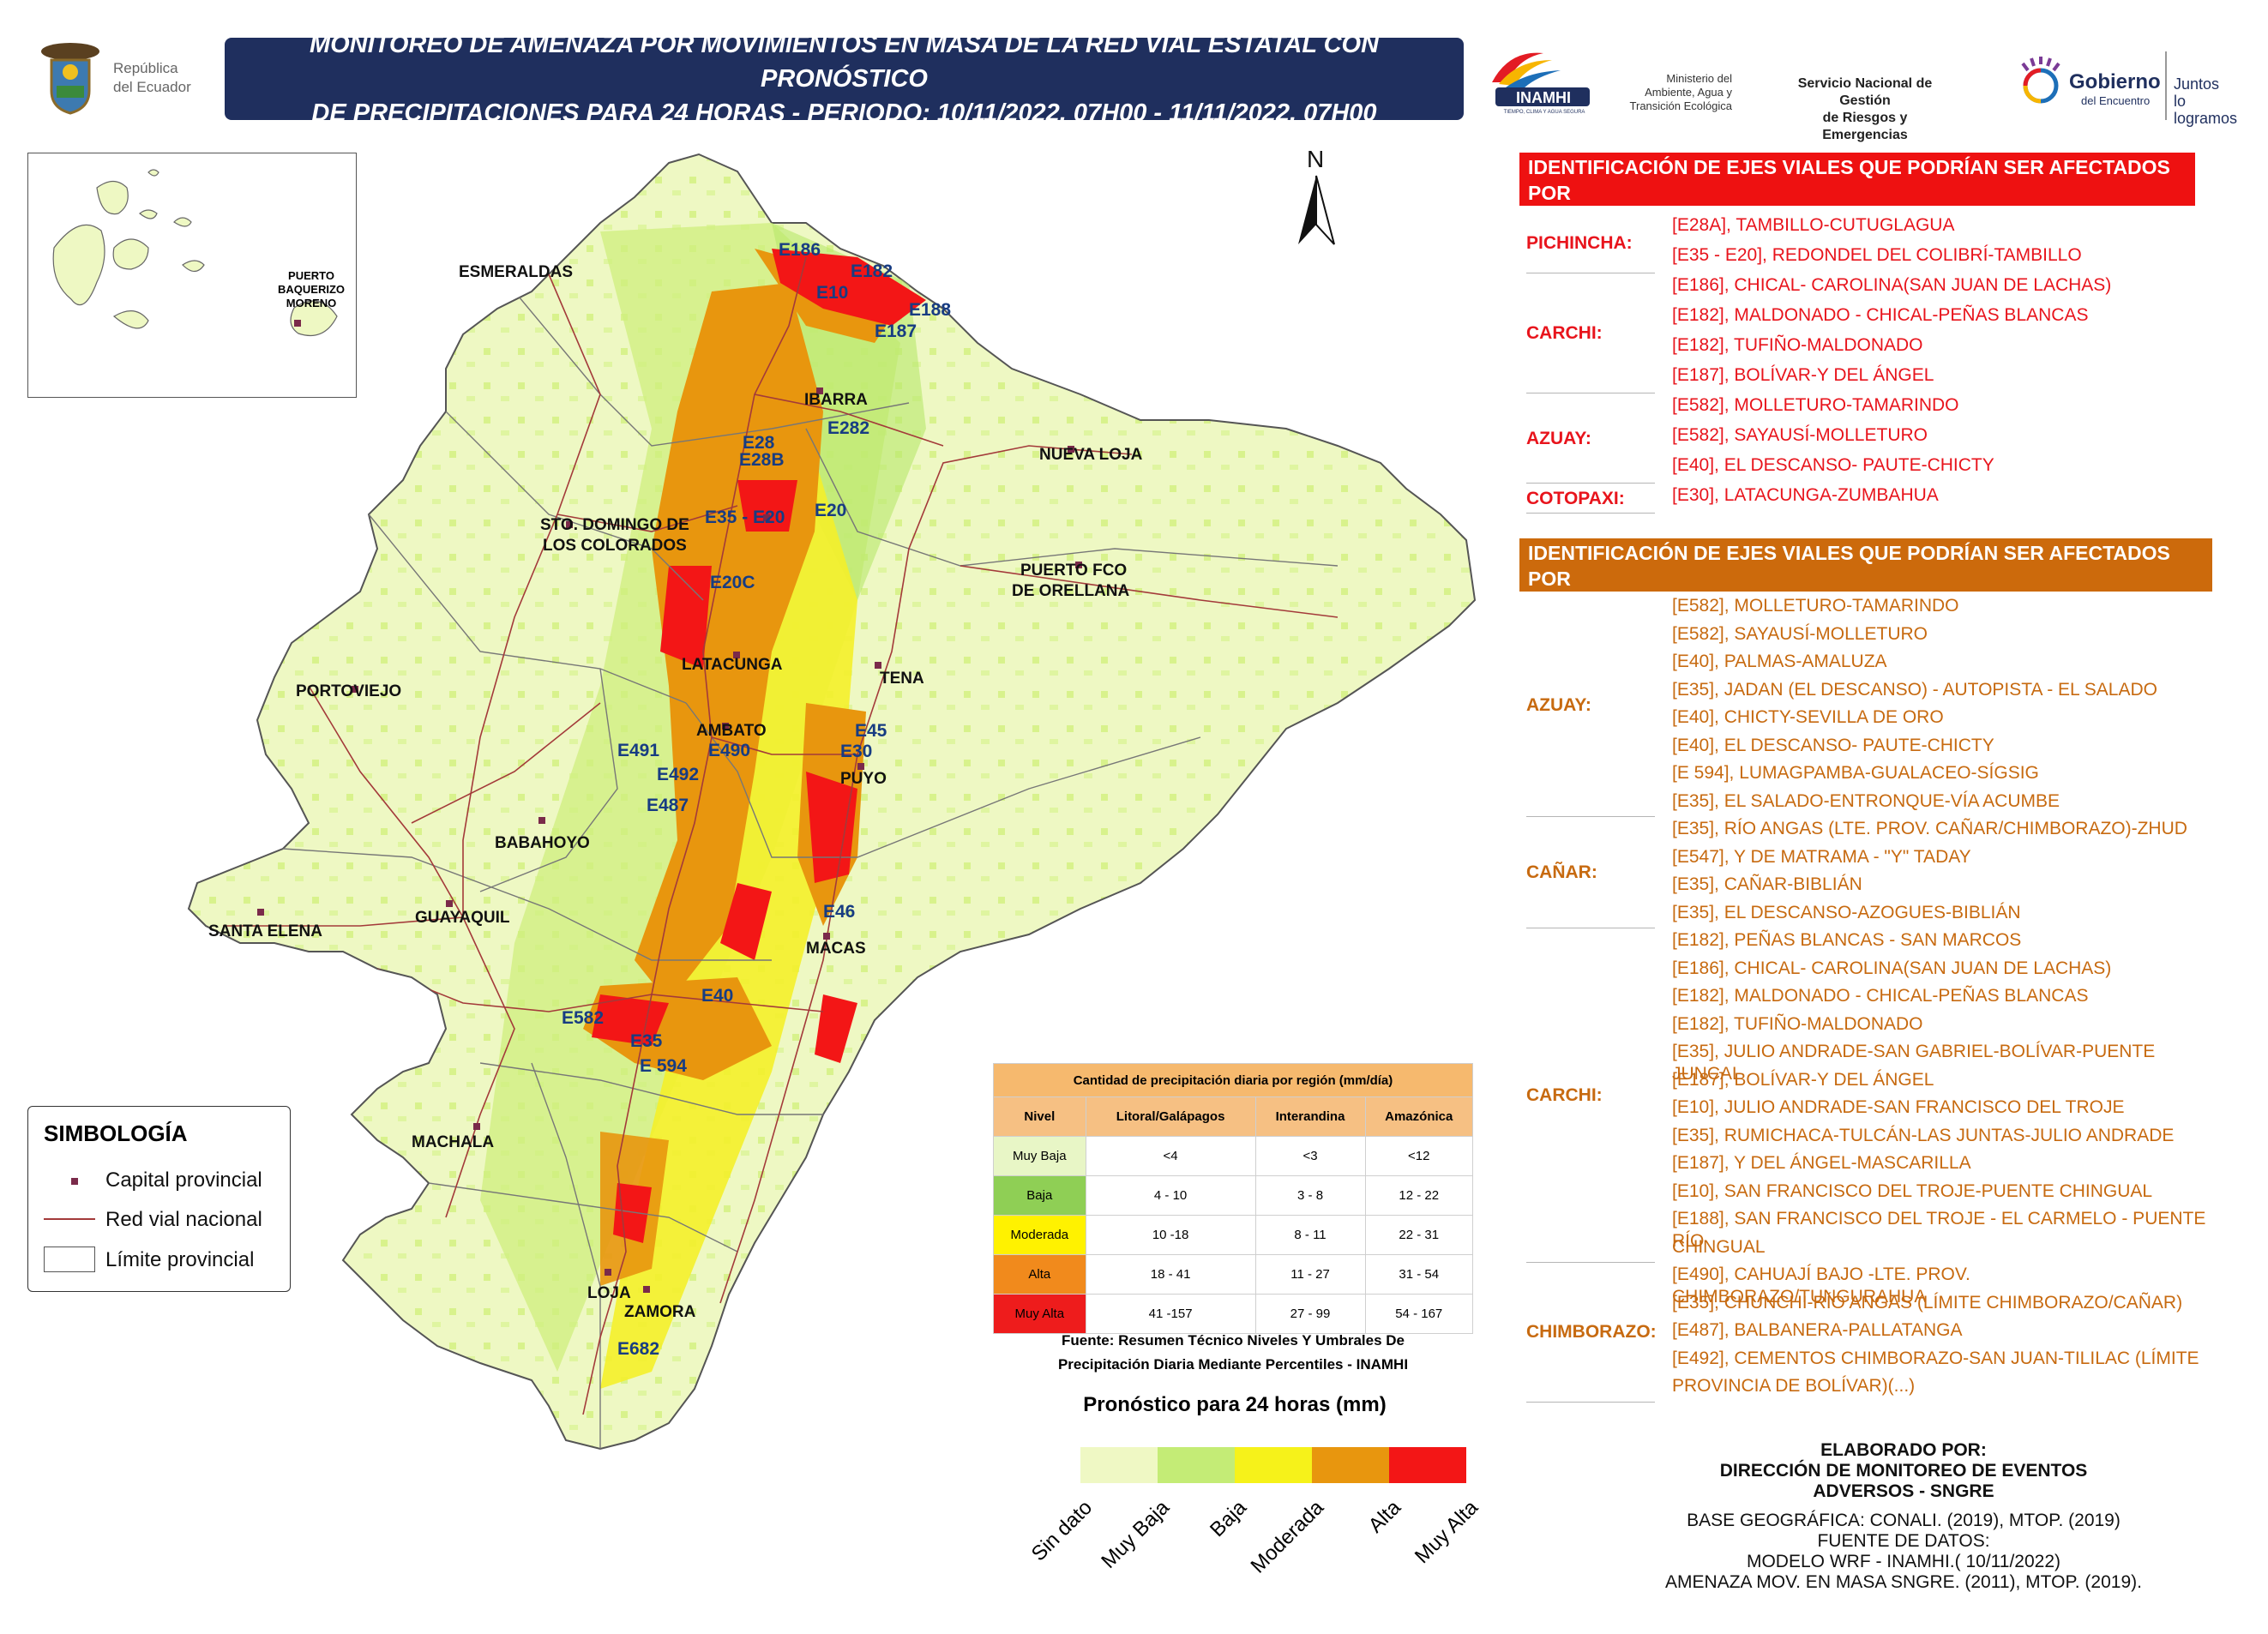  I want to click on road-label: E187, so click(896, 331).